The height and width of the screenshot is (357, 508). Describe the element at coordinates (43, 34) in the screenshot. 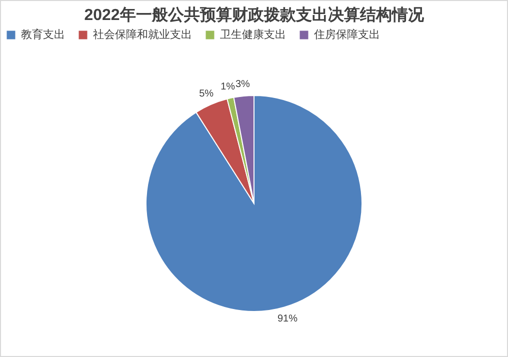

I see `legend-label: 教育支出` at that location.